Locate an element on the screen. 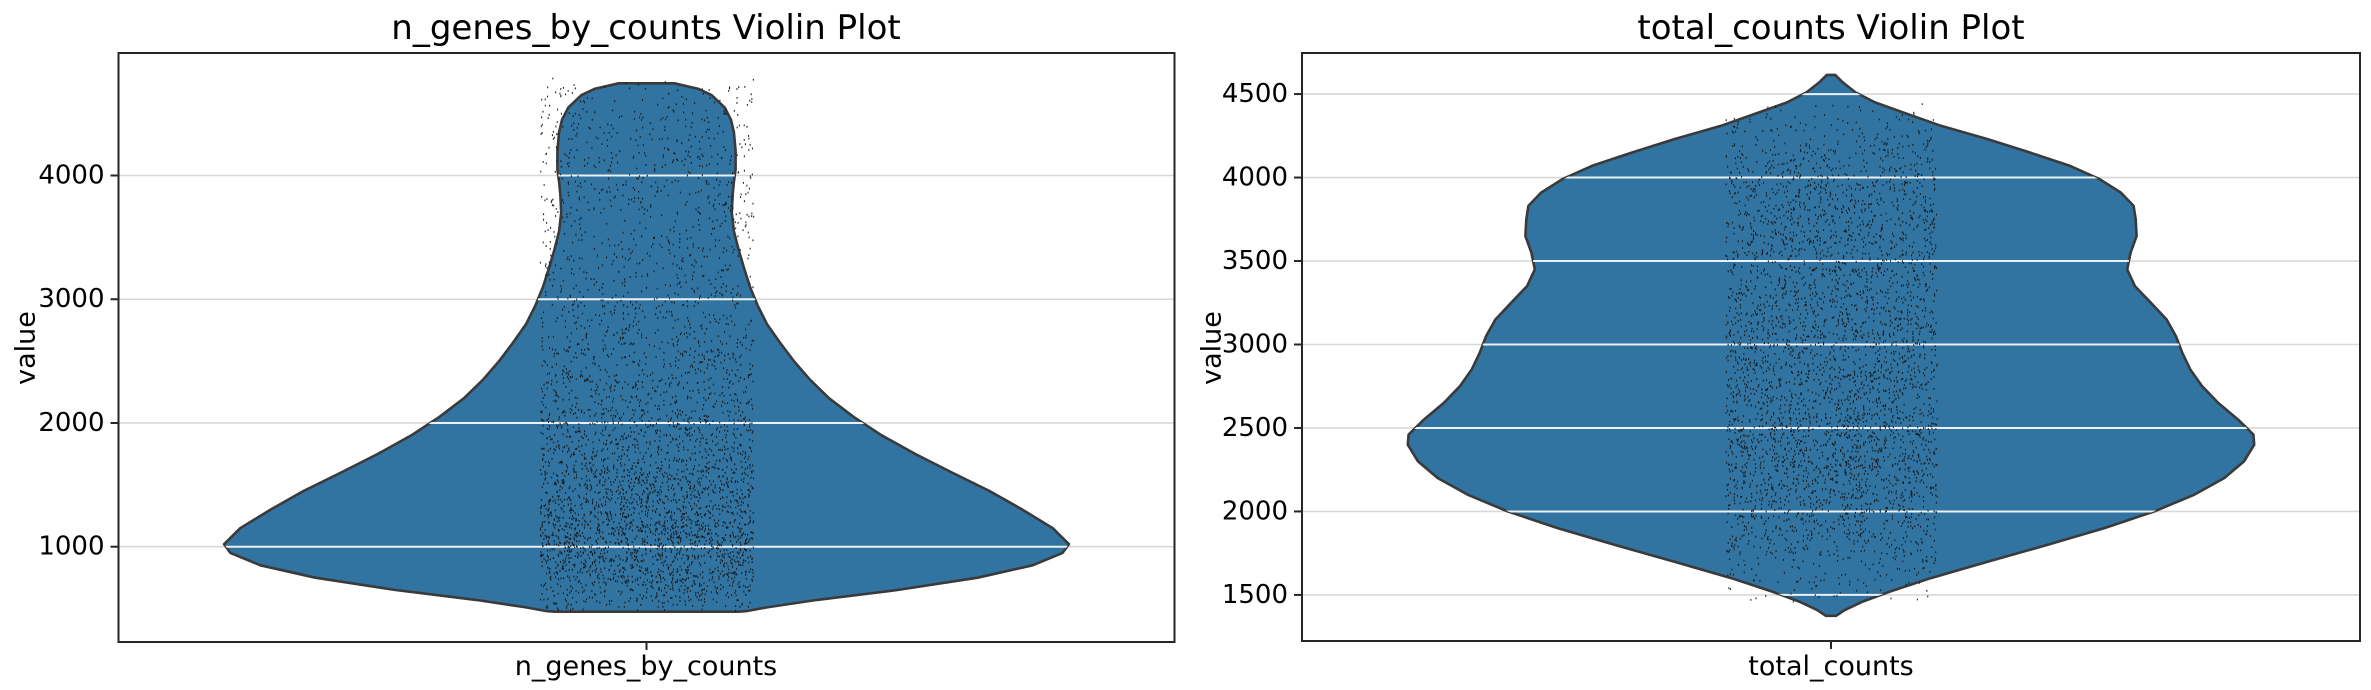  right-x-axis-label: total_counts is located at coordinates (1831, 666).